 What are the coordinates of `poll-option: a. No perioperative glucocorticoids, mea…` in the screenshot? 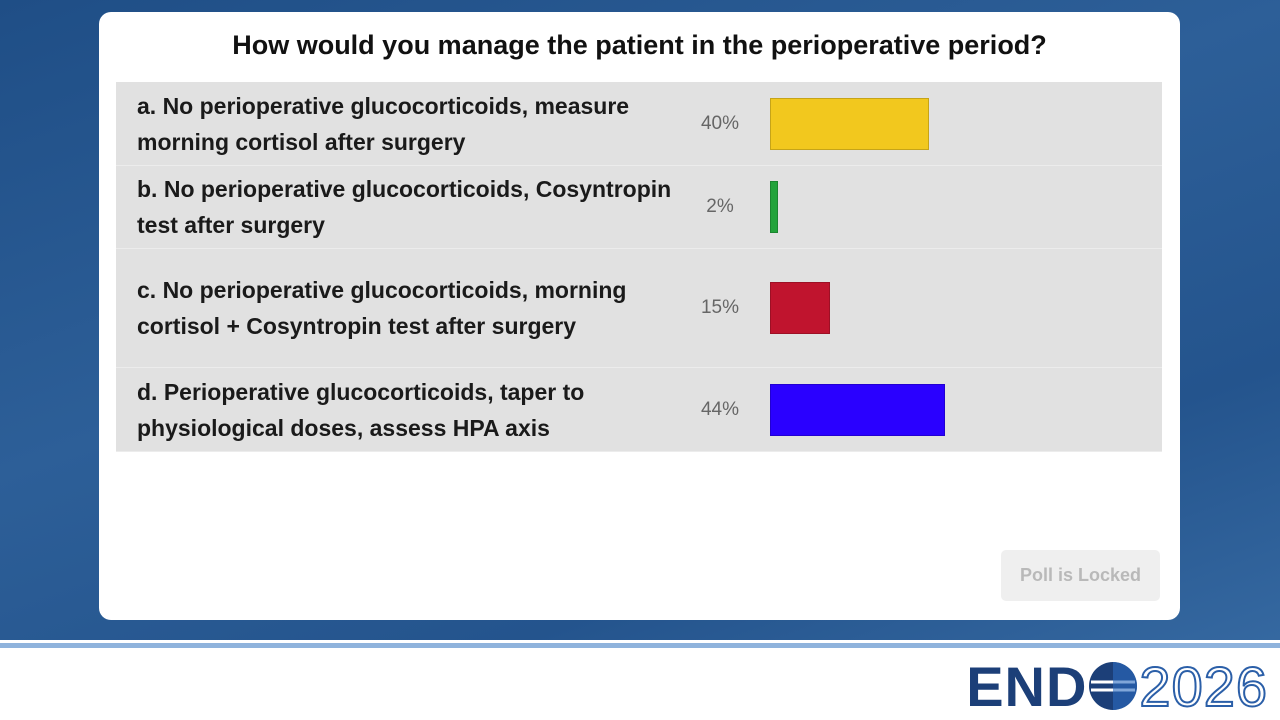 It's located at (639, 124).